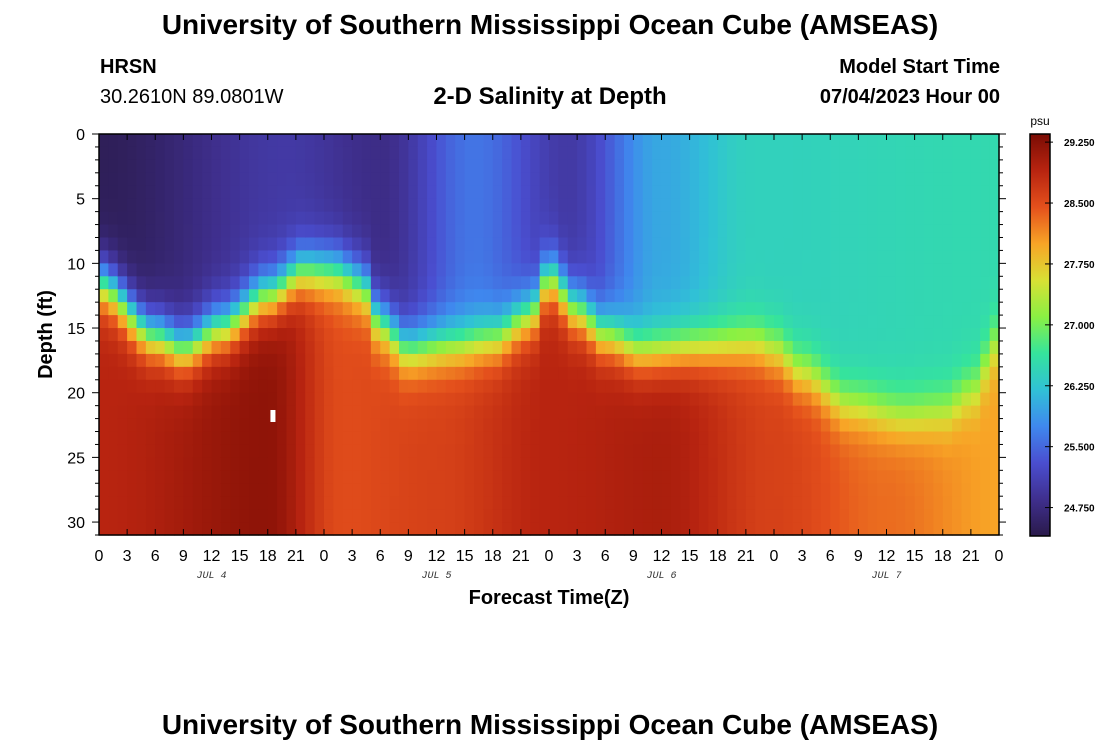  What do you see at coordinates (915, 556) in the screenshot?
I see `x-tick-label: 15` at bounding box center [915, 556].